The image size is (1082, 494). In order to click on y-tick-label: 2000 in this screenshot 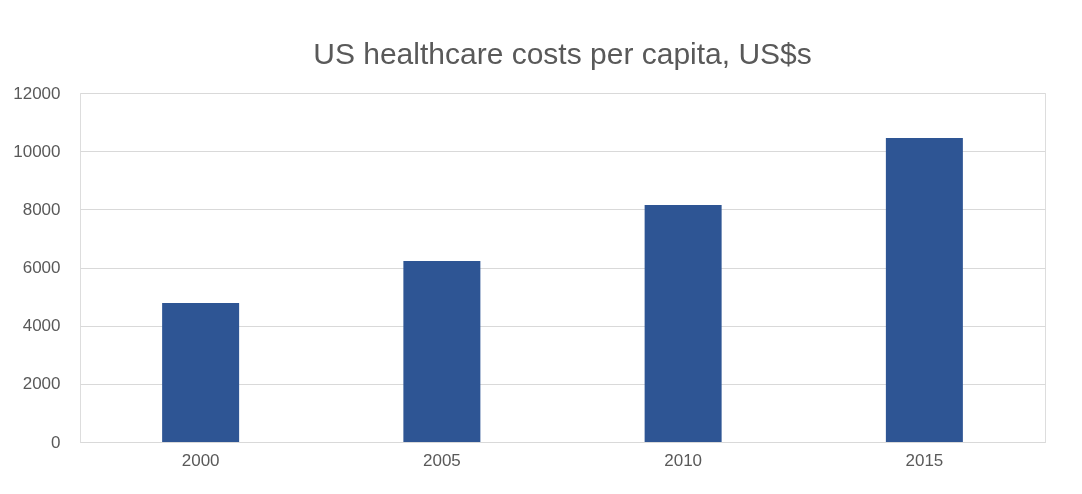, I will do `click(41, 384)`.